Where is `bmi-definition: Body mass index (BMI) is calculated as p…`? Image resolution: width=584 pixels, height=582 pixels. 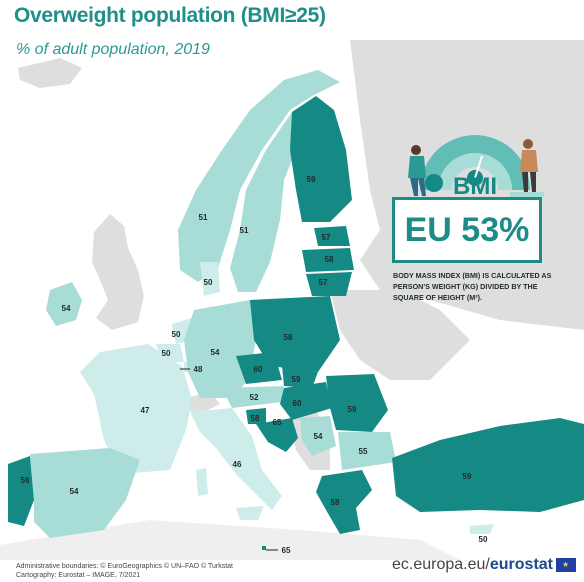
bmi-definition: Body mass index (BMI) is calculated as p… is located at coordinates (472, 286).